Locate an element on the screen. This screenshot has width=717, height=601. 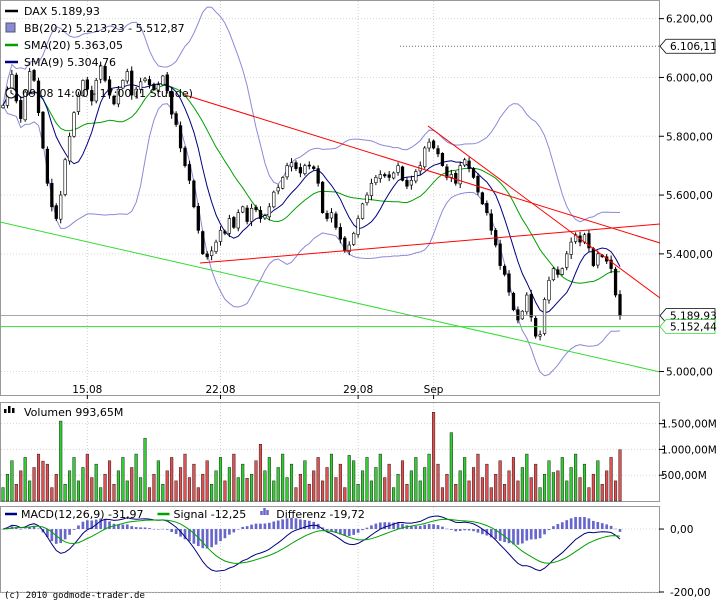
legend-entry: SMA(20) 5.363,05 is located at coordinates (73, 45).